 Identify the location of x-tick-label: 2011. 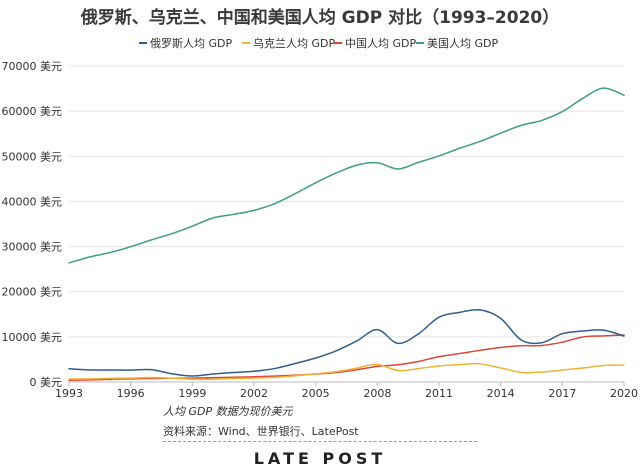
(439, 393).